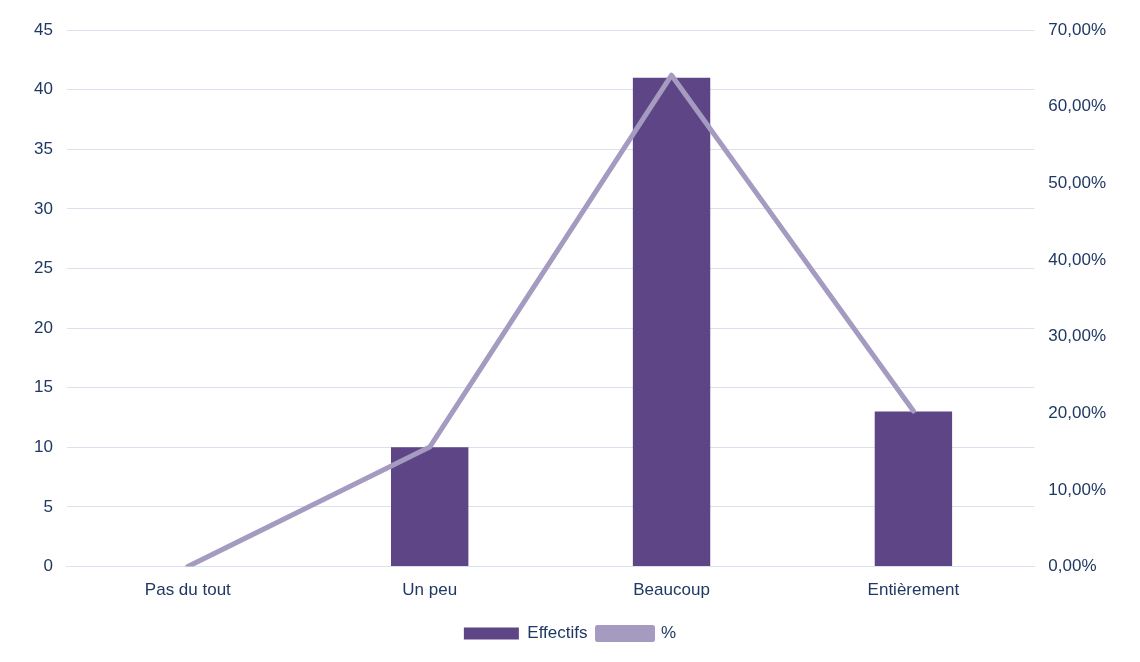  I want to click on x-tick-label: Pas du tout, so click(188, 590).